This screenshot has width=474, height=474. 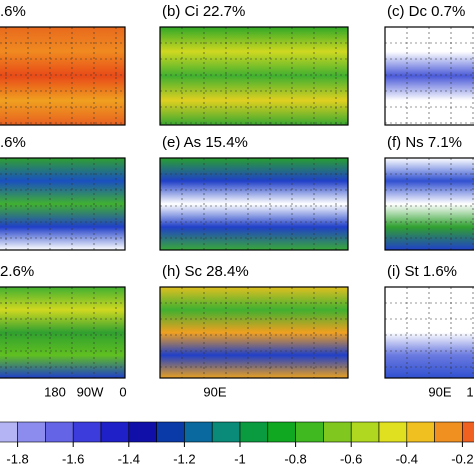 What do you see at coordinates (90, 391) in the screenshot?
I see `x-tick-label: 90W` at bounding box center [90, 391].